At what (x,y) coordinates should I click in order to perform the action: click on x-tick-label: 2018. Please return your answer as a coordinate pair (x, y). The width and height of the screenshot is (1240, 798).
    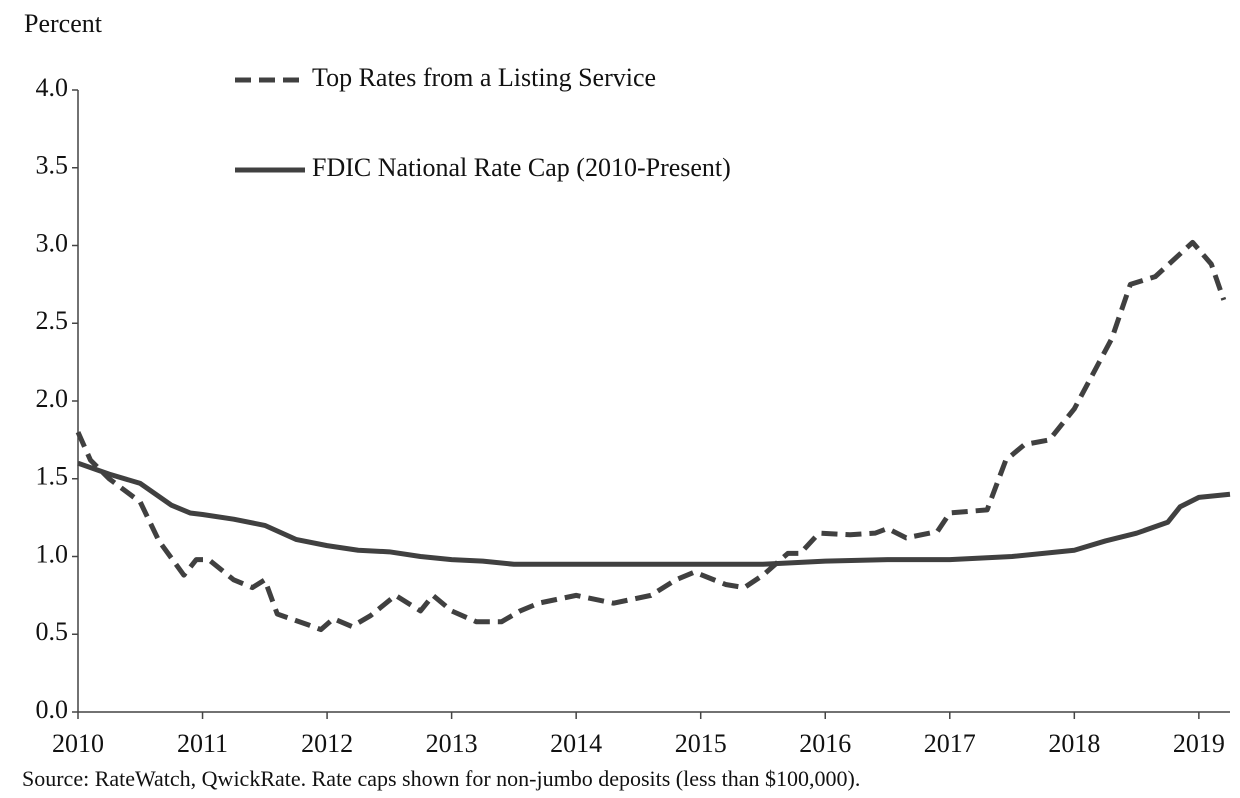
    Looking at the image, I should click on (1074, 743).